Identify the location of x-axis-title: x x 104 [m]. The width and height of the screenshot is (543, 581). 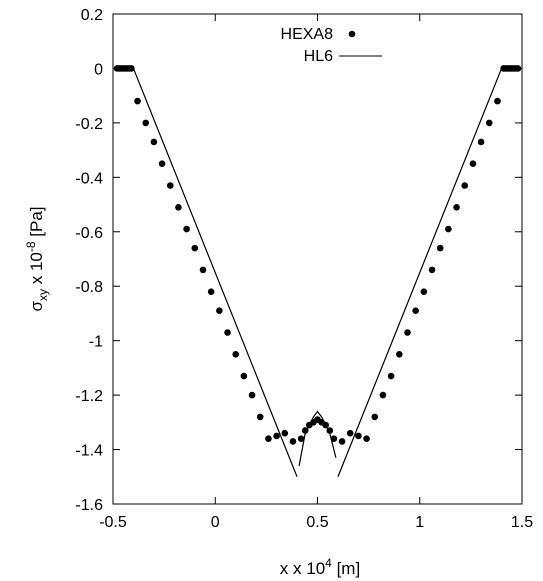
(320, 567).